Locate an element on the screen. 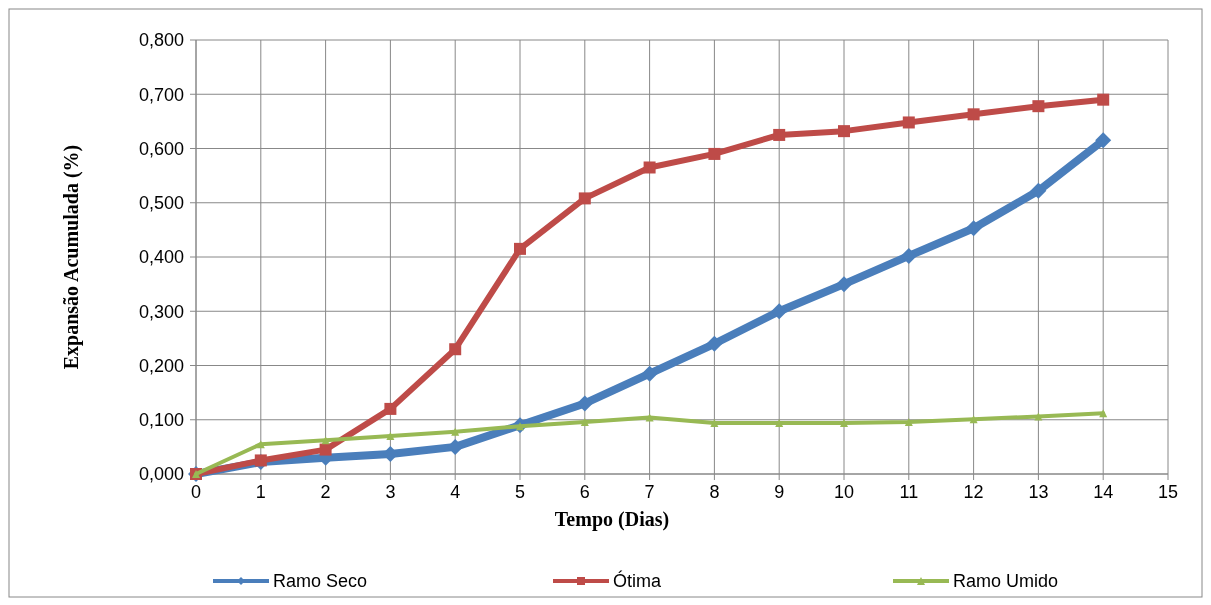  x-tick-label: 9 is located at coordinates (779, 492).